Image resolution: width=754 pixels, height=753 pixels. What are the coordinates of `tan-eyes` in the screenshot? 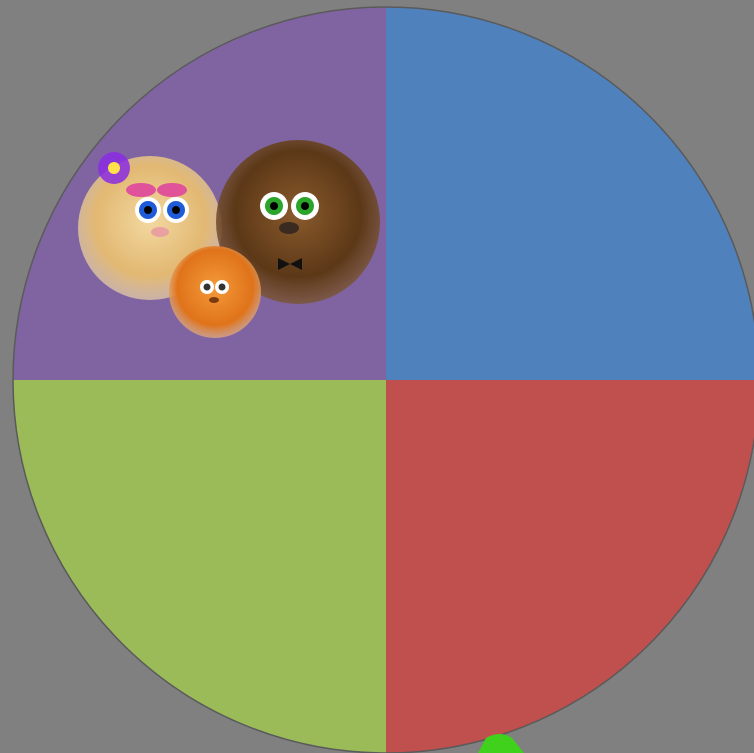 It's located at (157, 210).